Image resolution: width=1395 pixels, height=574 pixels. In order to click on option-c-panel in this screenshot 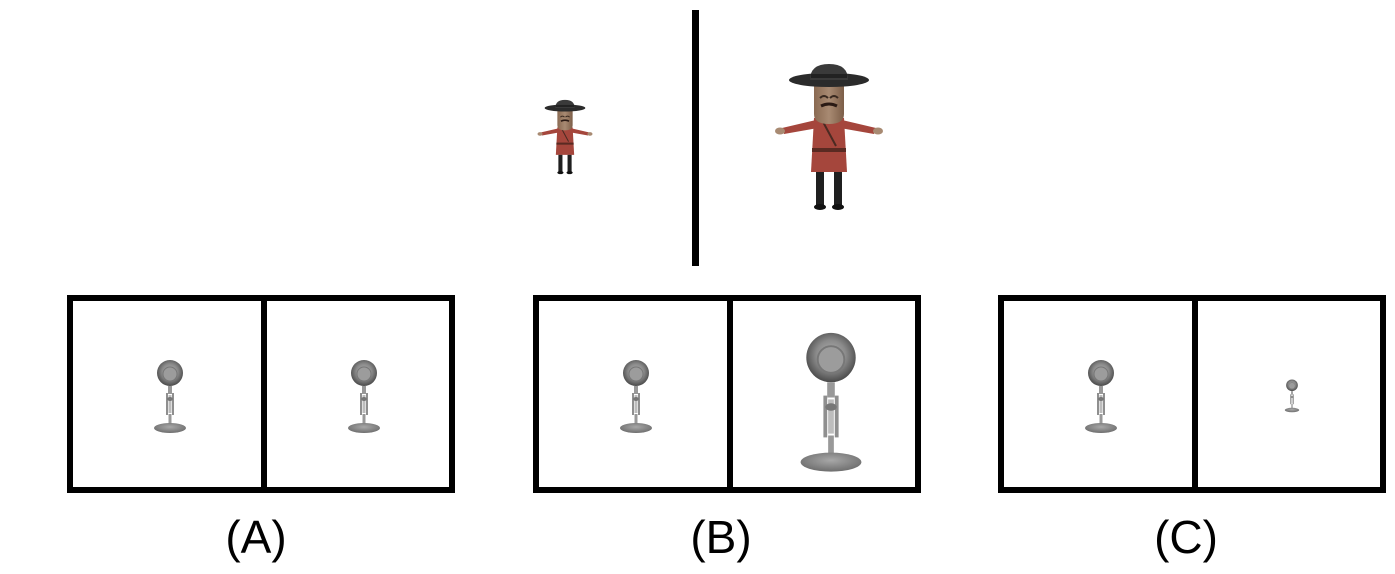, I will do `click(1192, 394)`.